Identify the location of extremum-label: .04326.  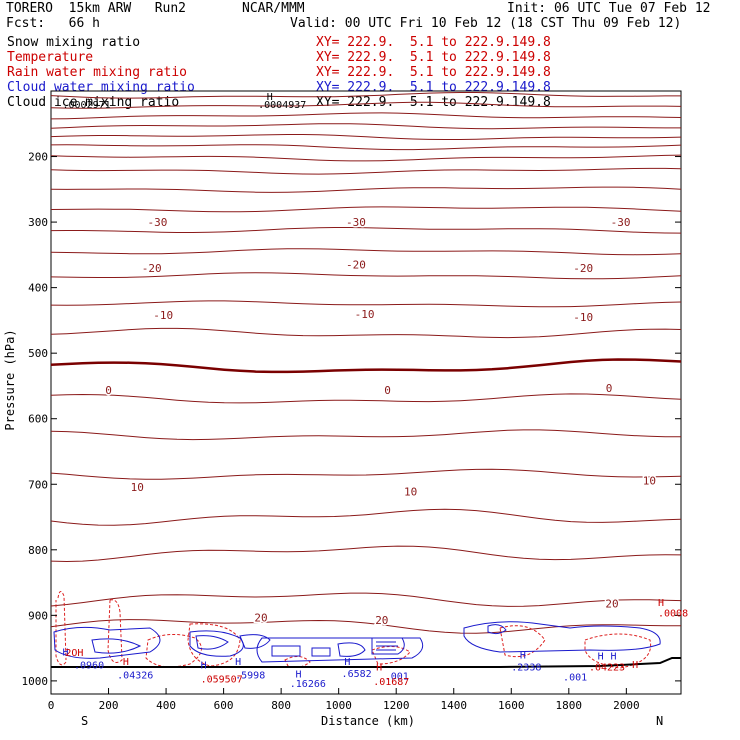
(135, 675).